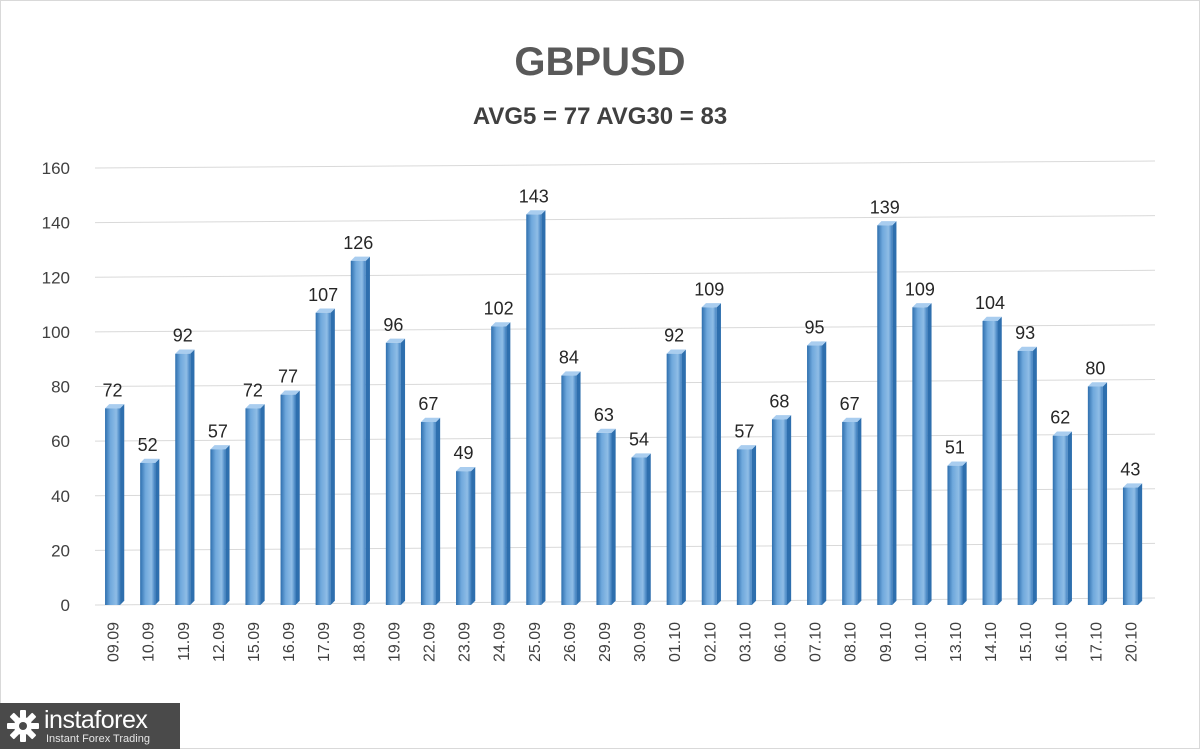 The width and height of the screenshot is (1200, 749). I want to click on x-tick-label: 20.10, so click(1131, 642).